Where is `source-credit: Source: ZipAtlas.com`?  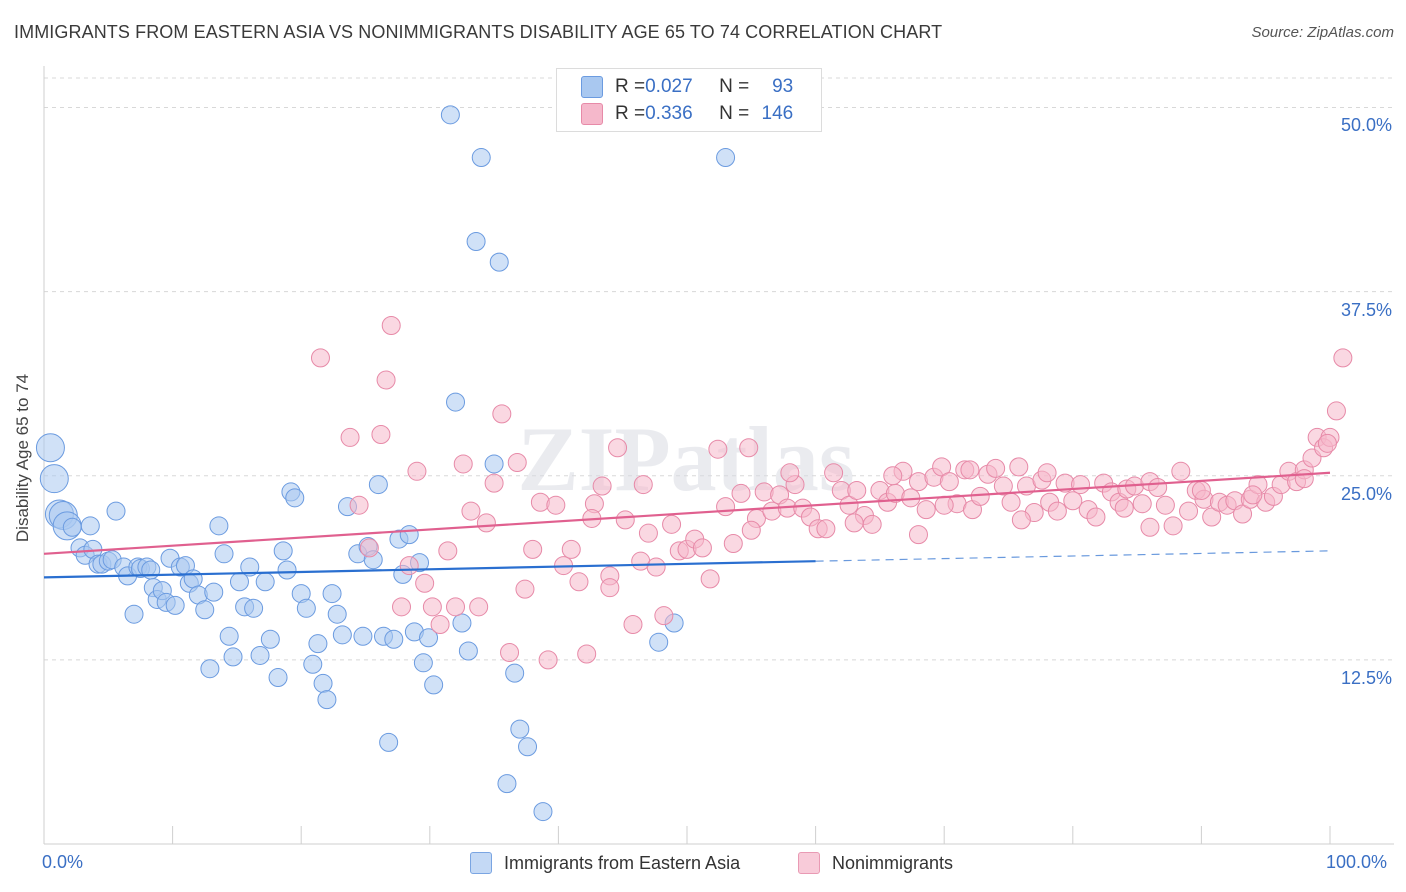 source-credit: Source: ZipAtlas.com is located at coordinates (1322, 32).